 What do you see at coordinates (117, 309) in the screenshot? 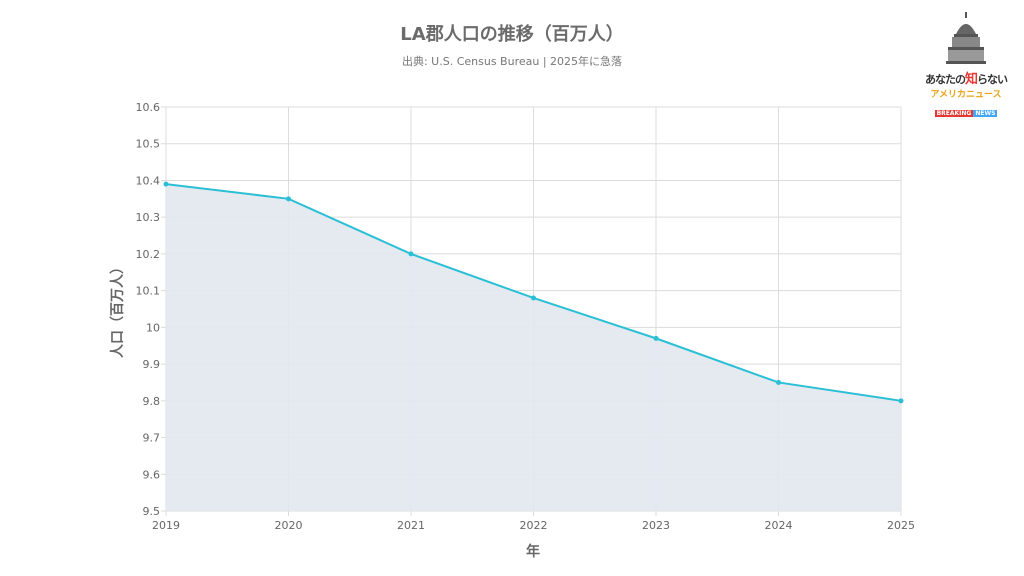
I see `y-axis-label: 人口（百万人）` at bounding box center [117, 309].